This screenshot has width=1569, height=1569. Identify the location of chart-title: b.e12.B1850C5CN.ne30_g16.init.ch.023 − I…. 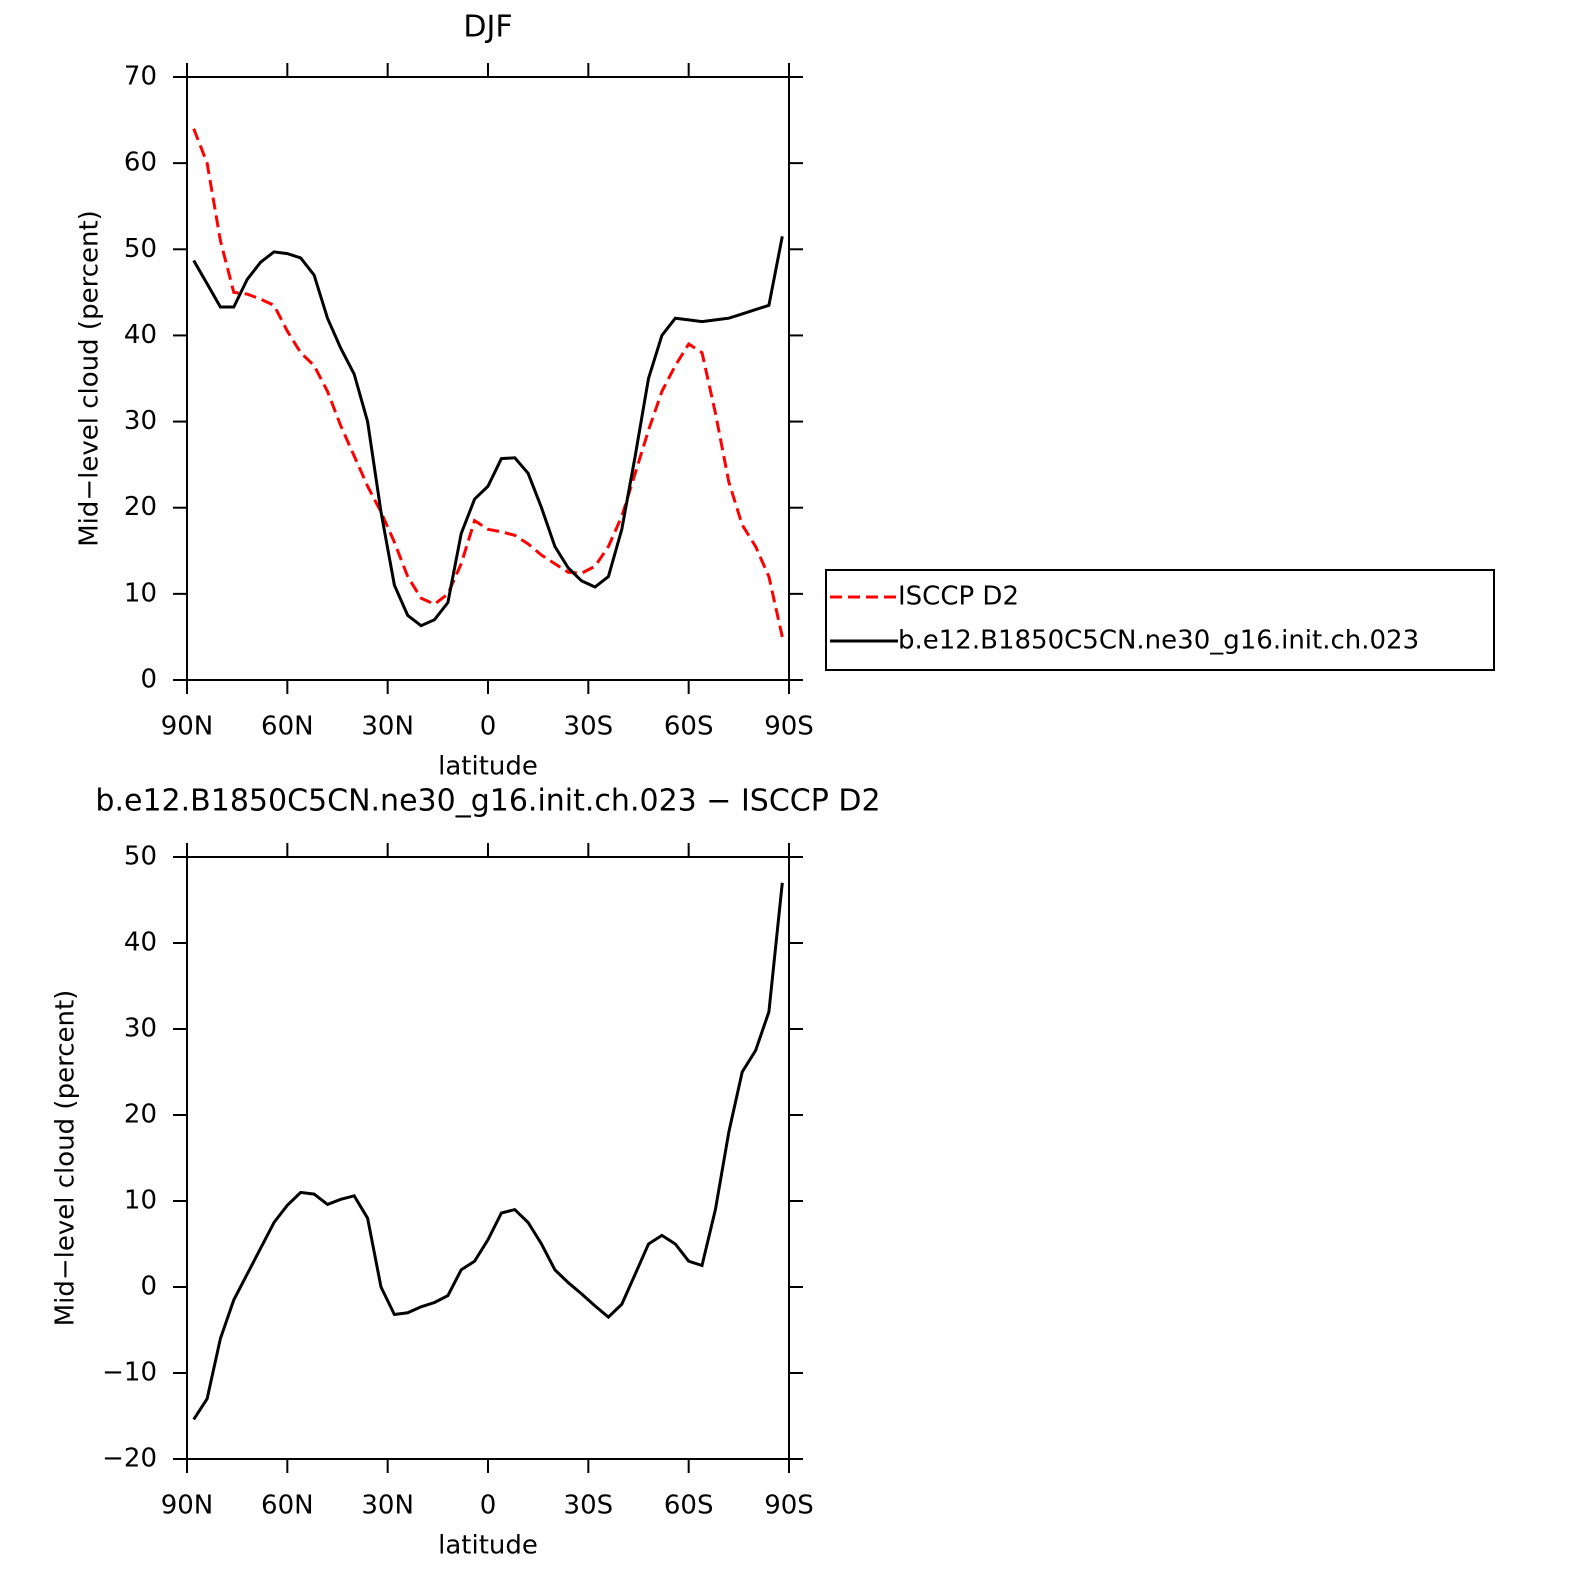
(487, 801).